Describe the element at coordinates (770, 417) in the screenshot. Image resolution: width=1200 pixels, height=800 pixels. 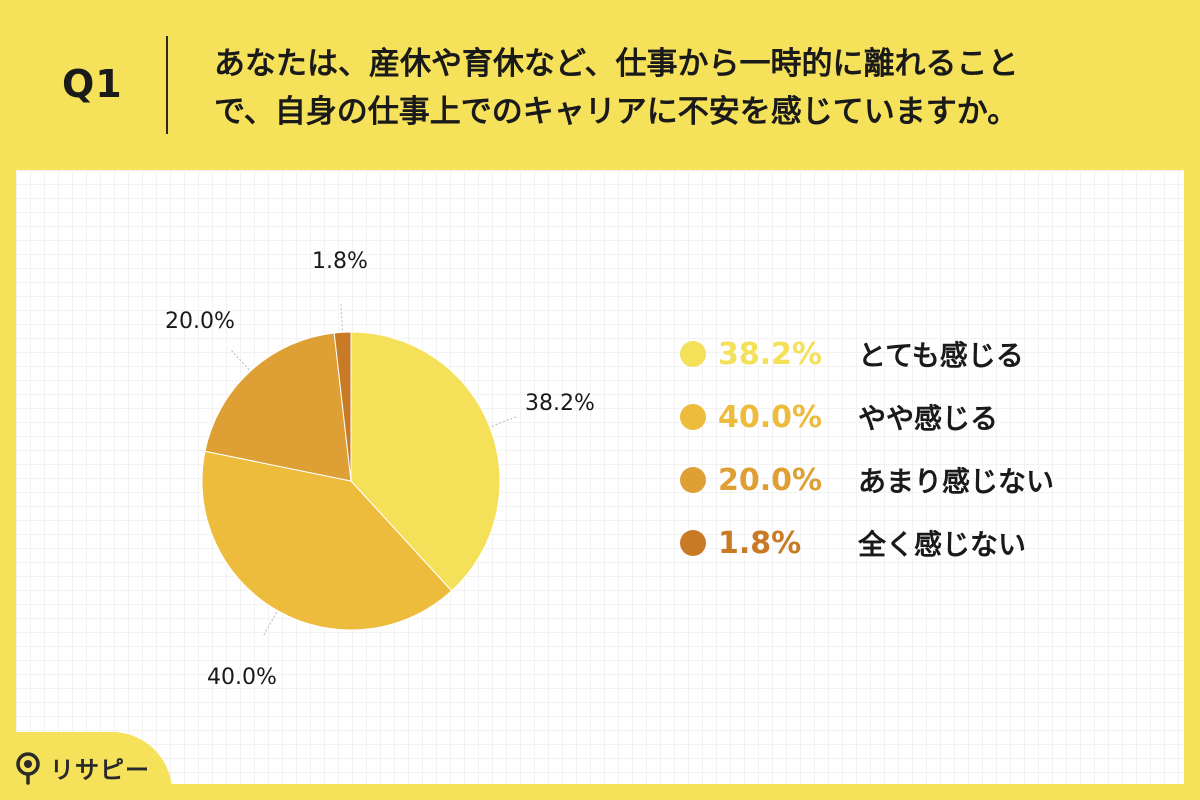
I see `legend-percent: 40.0%` at that location.